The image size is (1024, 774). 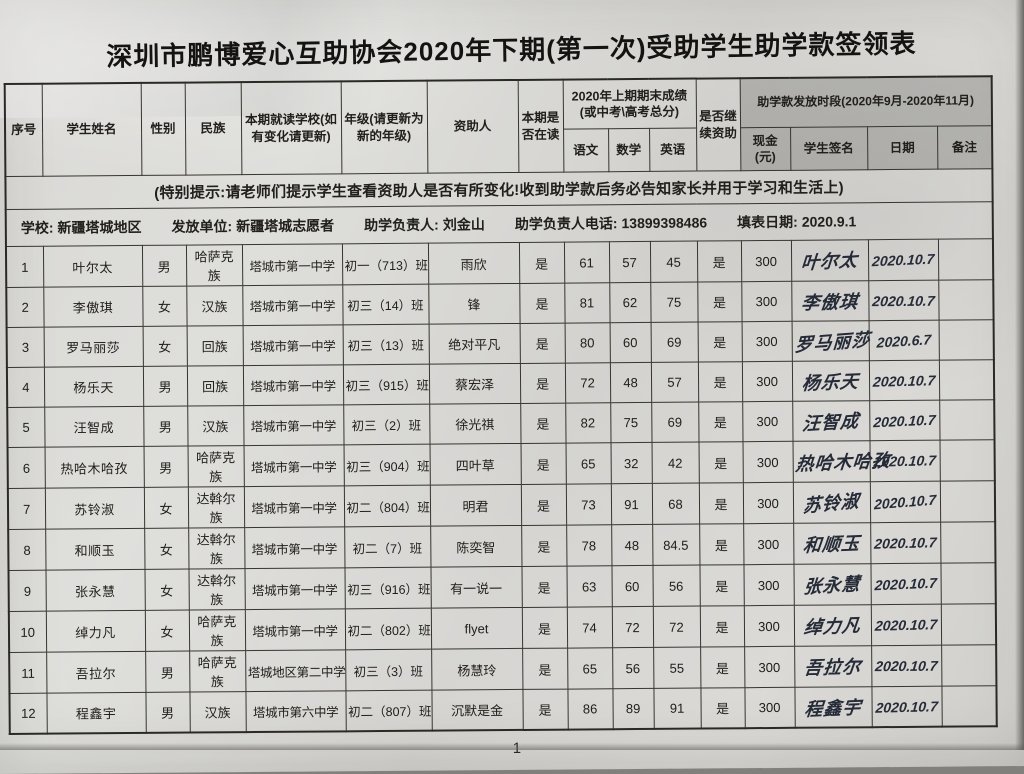 What do you see at coordinates (93, 347) in the screenshot?
I see `cell-name: 罗马丽莎` at bounding box center [93, 347].